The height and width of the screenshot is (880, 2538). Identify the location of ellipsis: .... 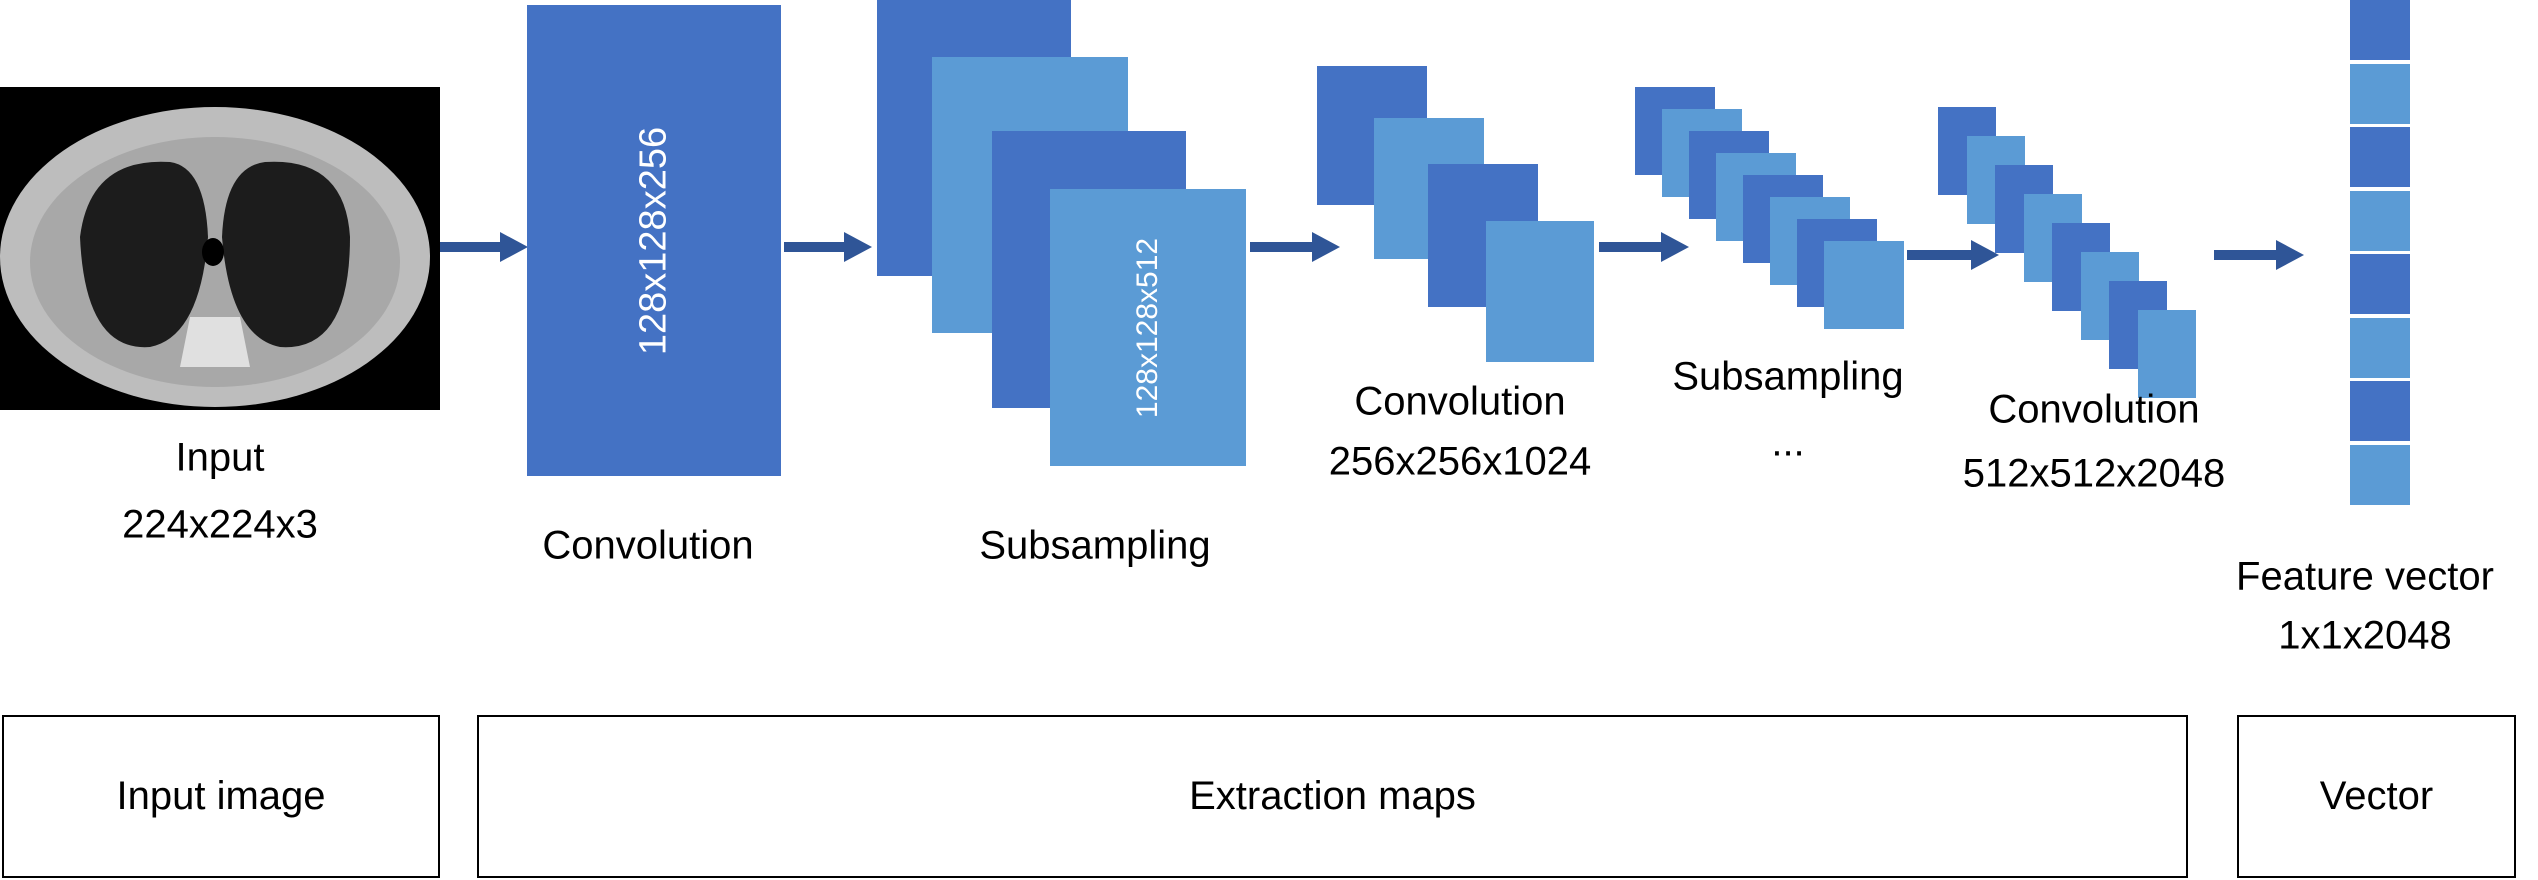
(1788, 442).